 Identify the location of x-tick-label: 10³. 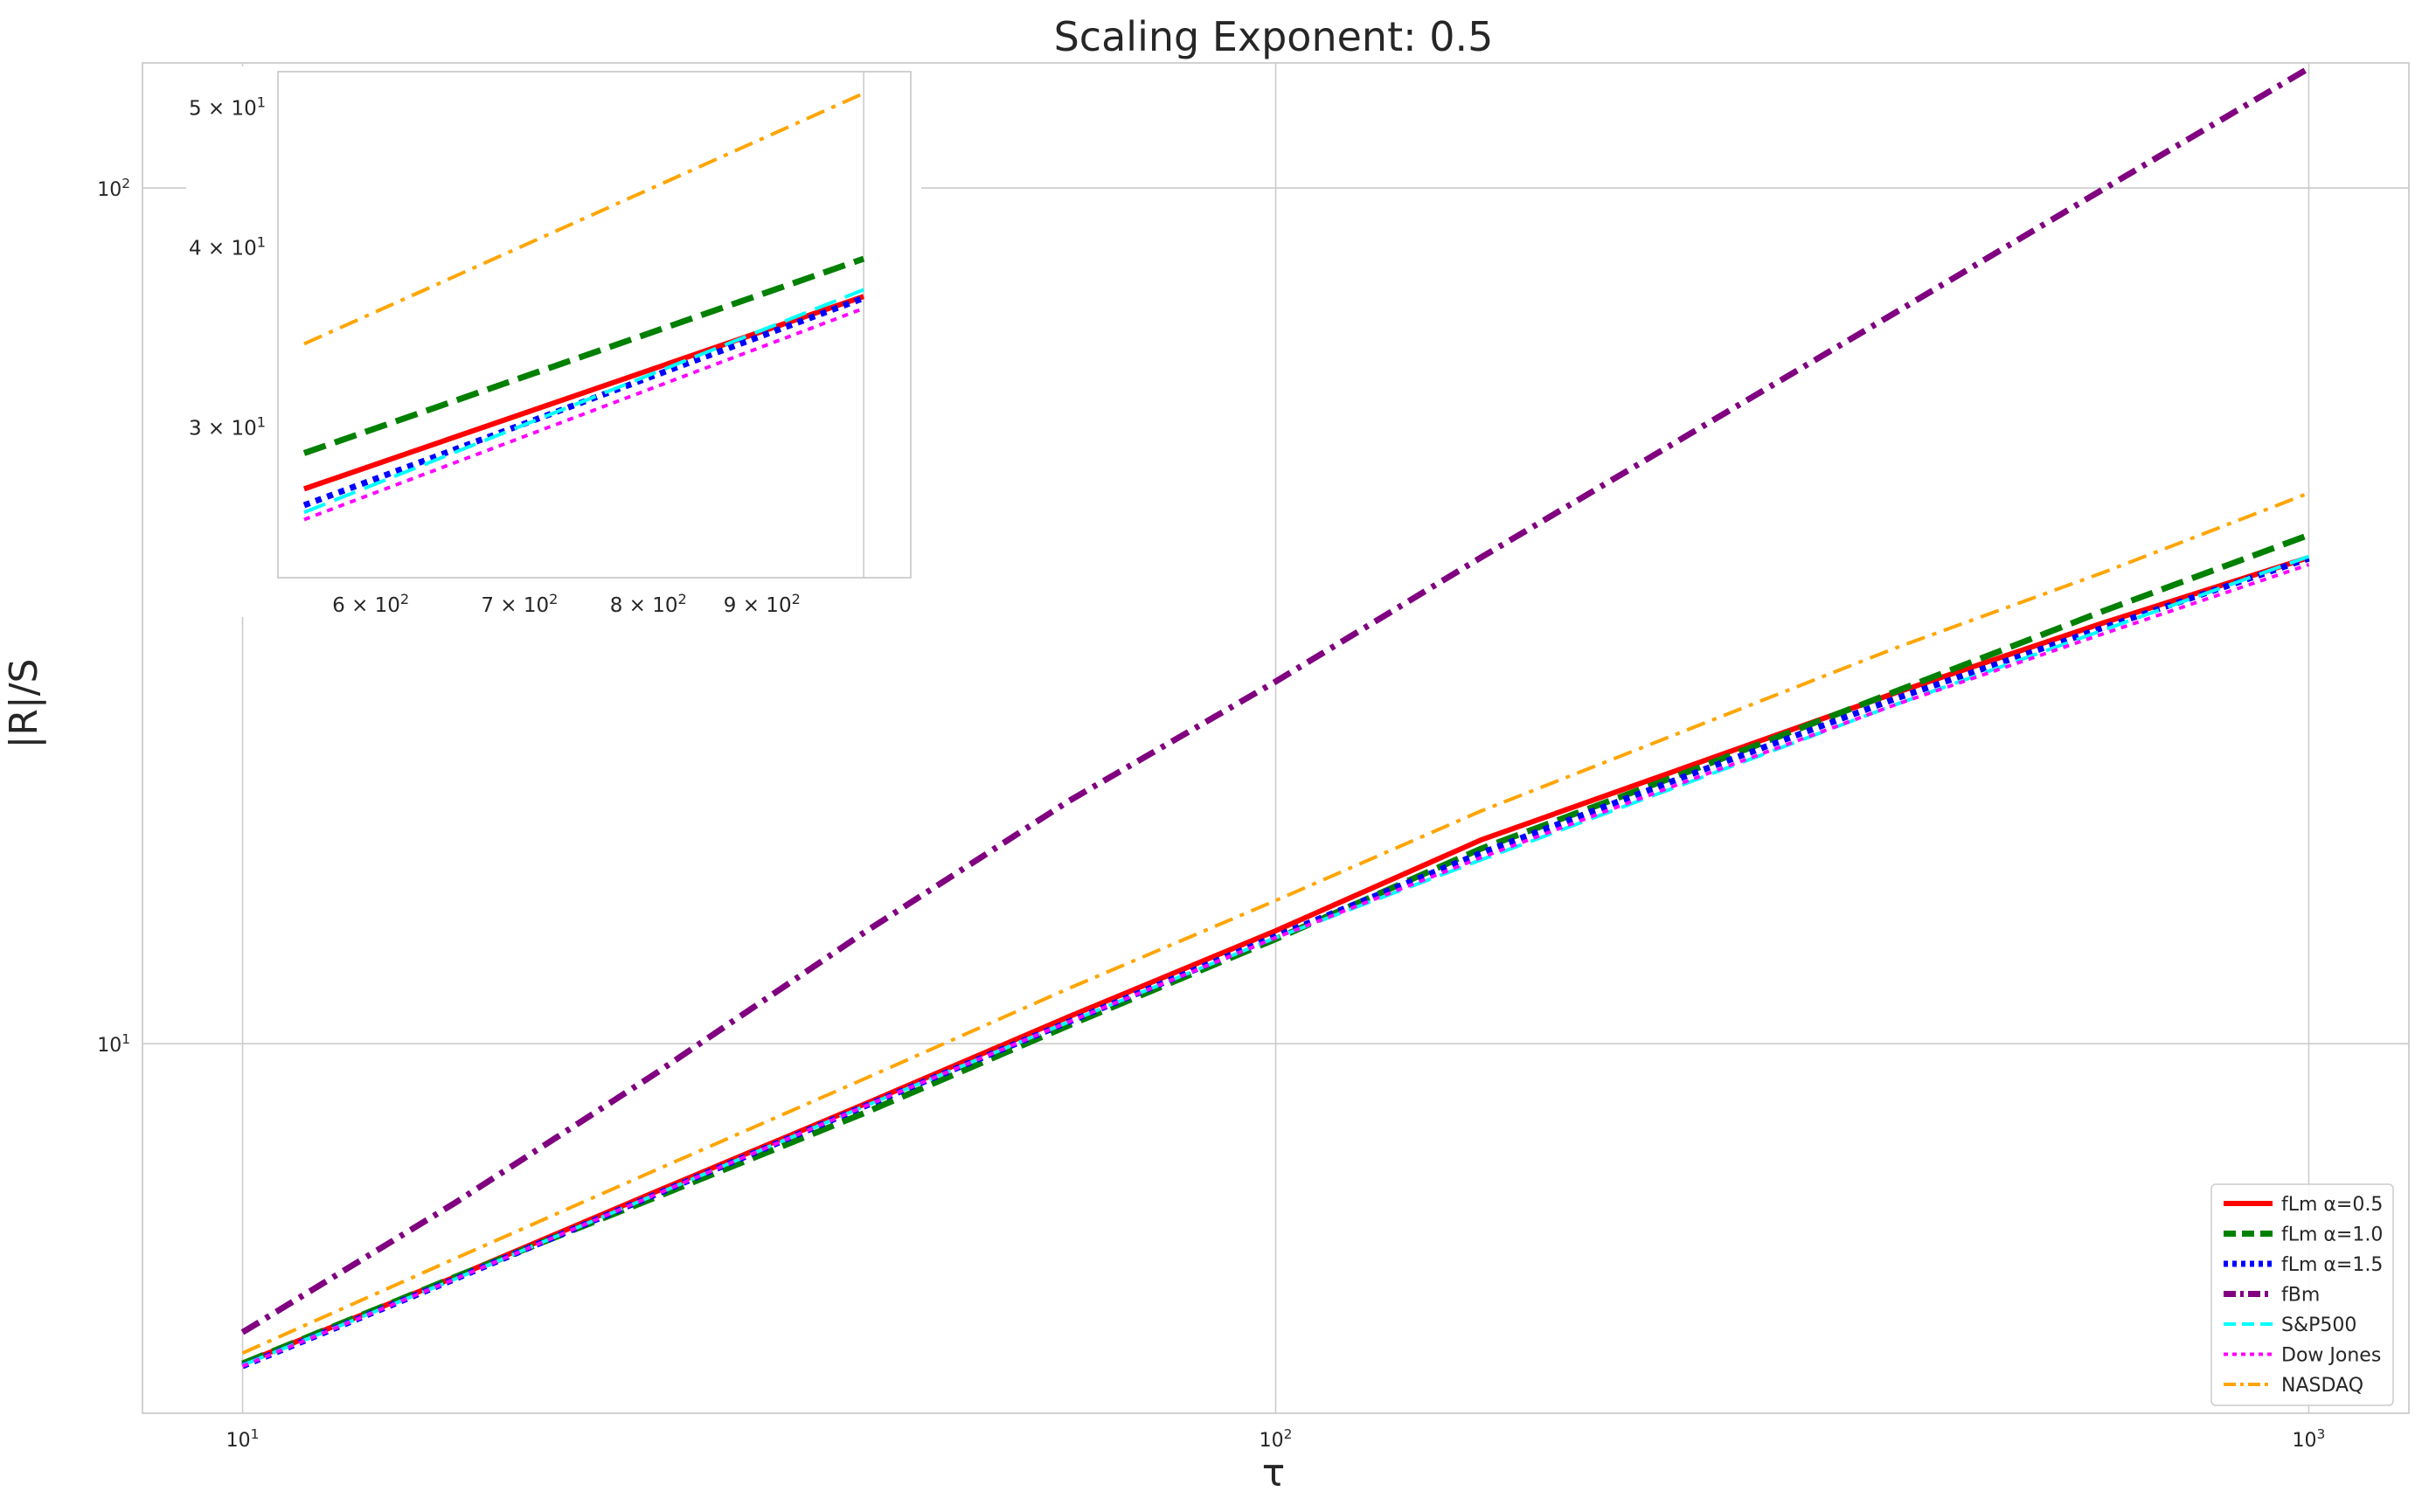
(2309, 1439).